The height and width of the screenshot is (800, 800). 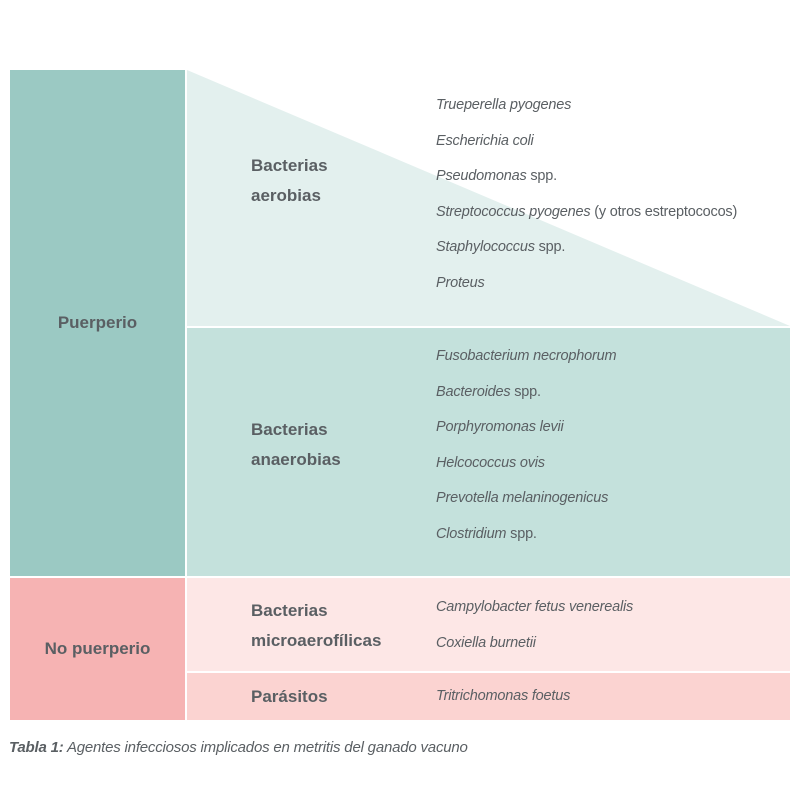 What do you see at coordinates (289, 165) in the screenshot?
I see `category-aerobias-line1: Bacterias` at bounding box center [289, 165].